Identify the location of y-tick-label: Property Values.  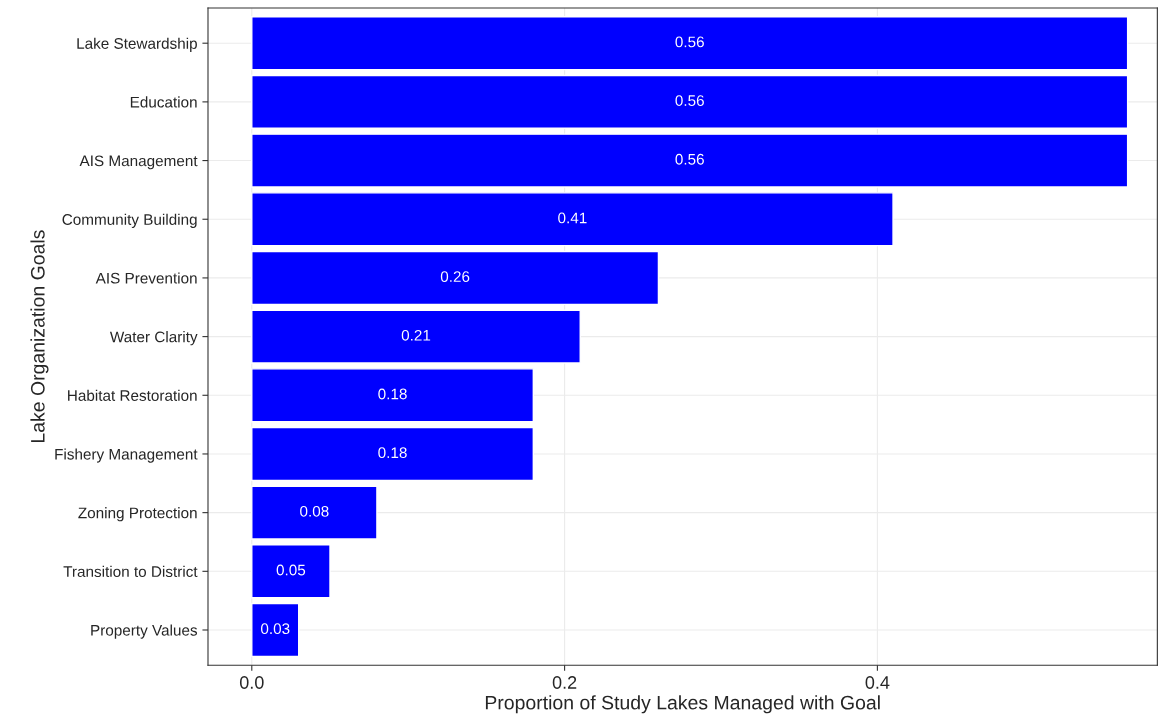
(144, 631).